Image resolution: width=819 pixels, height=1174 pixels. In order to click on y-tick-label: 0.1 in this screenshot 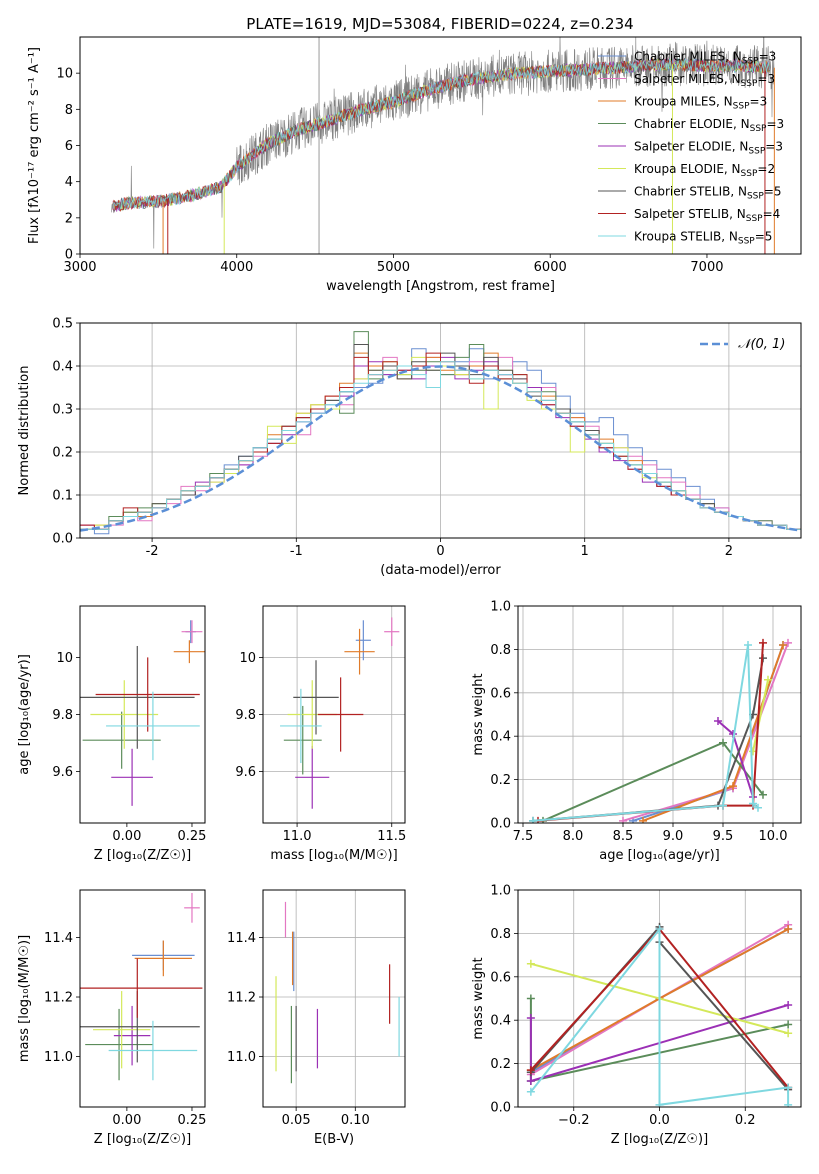, I will do `click(62, 496)`.